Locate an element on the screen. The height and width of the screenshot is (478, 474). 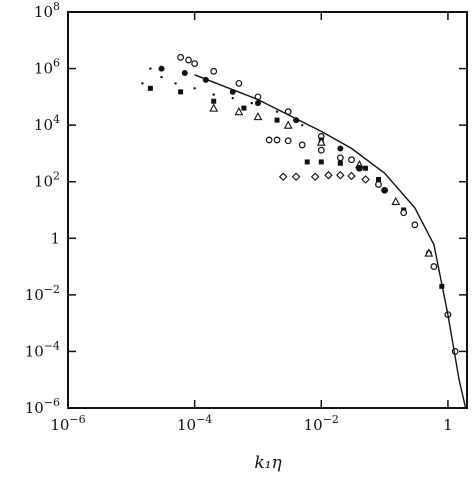
y-tick-label: 10⁻² is located at coordinates (42, 293).